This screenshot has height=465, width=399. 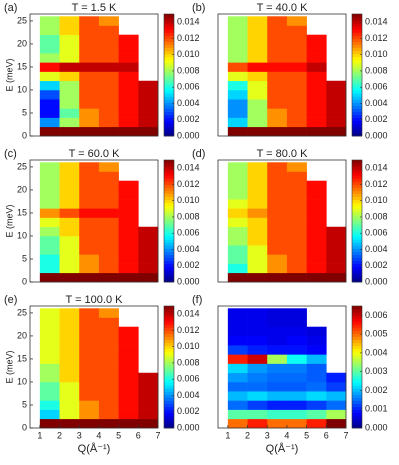 What do you see at coordinates (188, 22) in the screenshot?
I see `colorbar-tick-label: 0.014` at bounding box center [188, 22].